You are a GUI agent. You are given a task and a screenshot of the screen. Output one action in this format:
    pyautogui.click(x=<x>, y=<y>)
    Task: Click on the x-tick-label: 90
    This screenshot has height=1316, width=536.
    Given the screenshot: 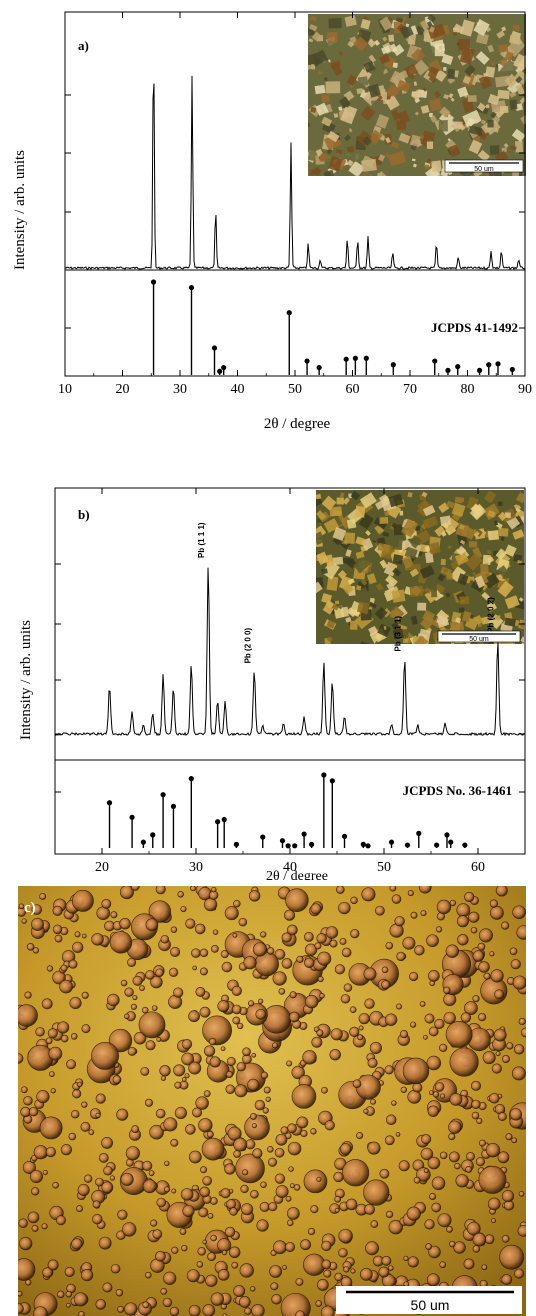 What is the action you would take?
    pyautogui.click(x=525, y=389)
    